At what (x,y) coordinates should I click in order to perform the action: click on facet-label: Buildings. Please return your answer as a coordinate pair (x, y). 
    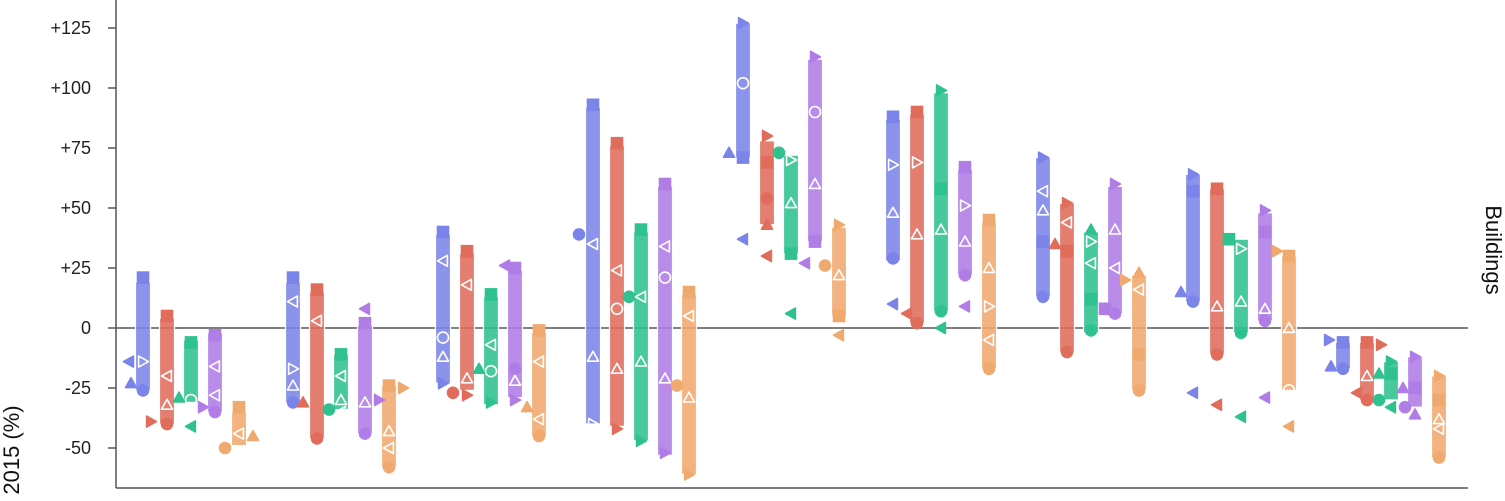
    Looking at the image, I should click on (1493, 249).